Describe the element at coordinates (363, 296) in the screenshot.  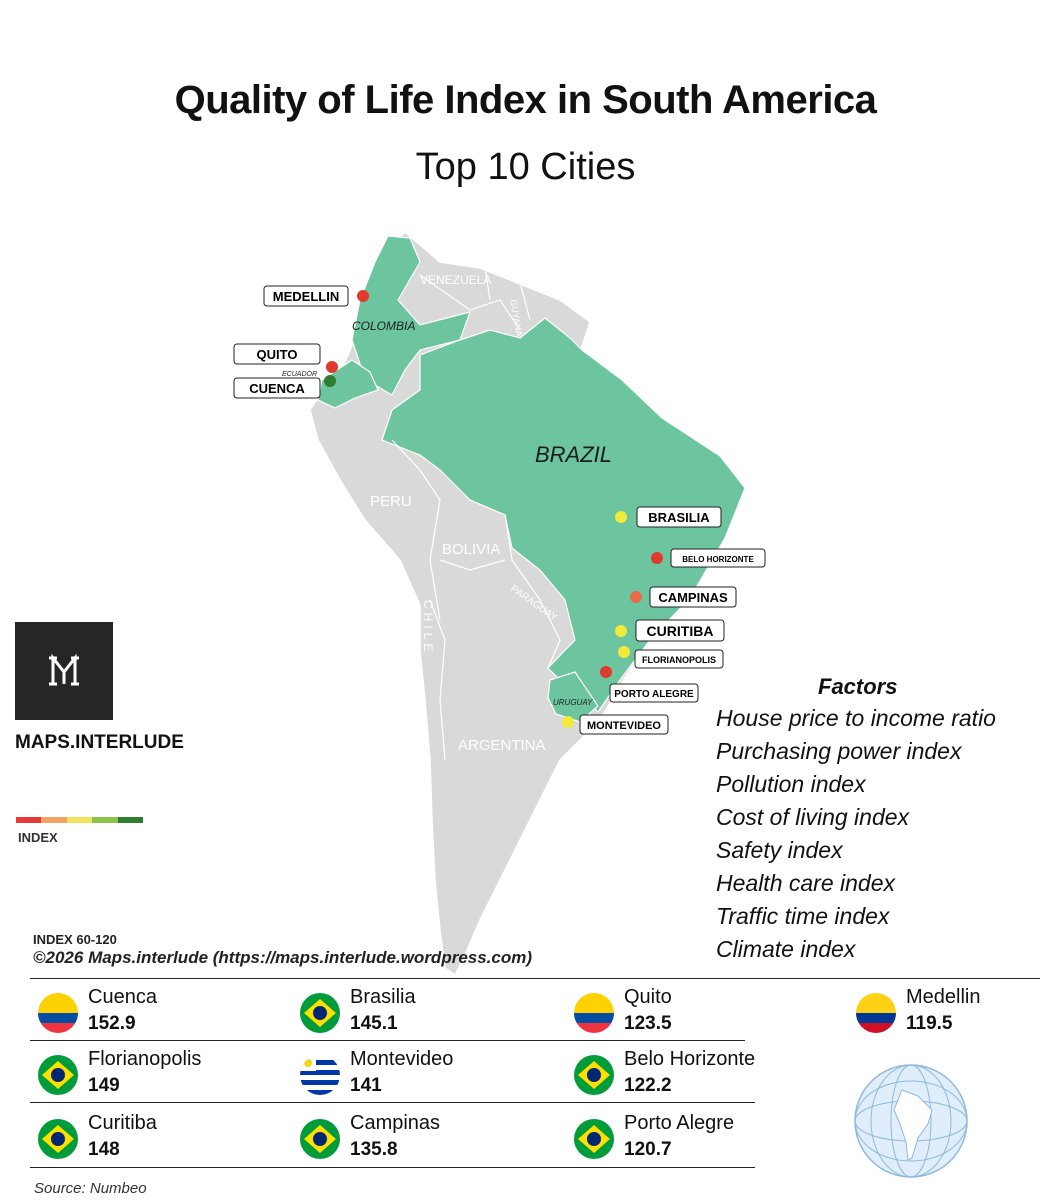
I see `city-dot-medellin` at that location.